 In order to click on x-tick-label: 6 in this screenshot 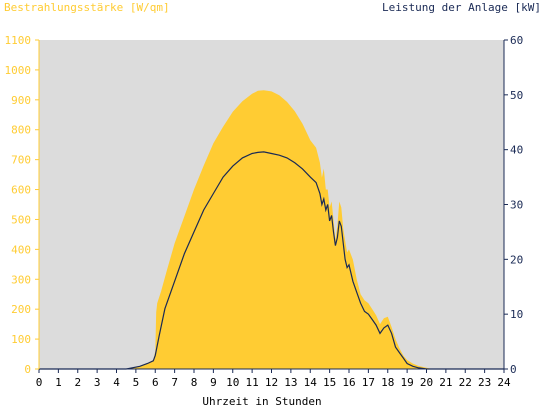, I will do `click(155, 382)`.